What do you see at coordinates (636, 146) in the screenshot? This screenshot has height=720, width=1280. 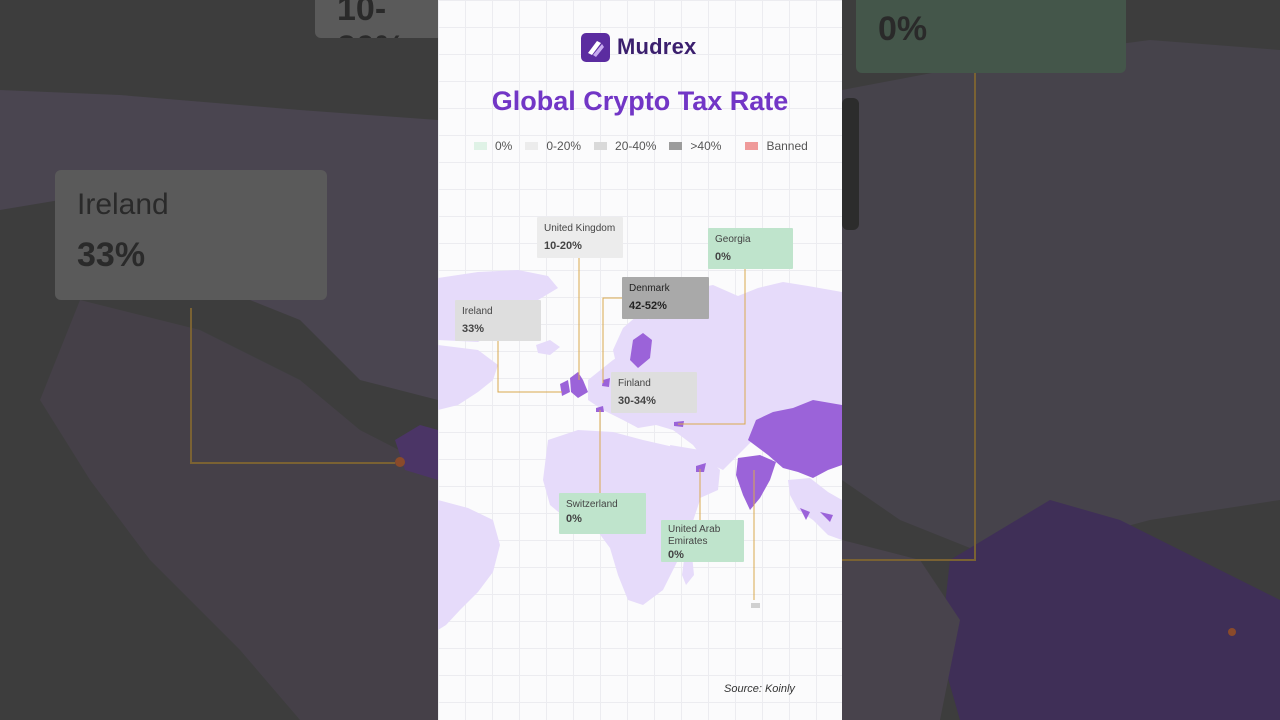 I see `legend-label-2: 20-40%` at bounding box center [636, 146].